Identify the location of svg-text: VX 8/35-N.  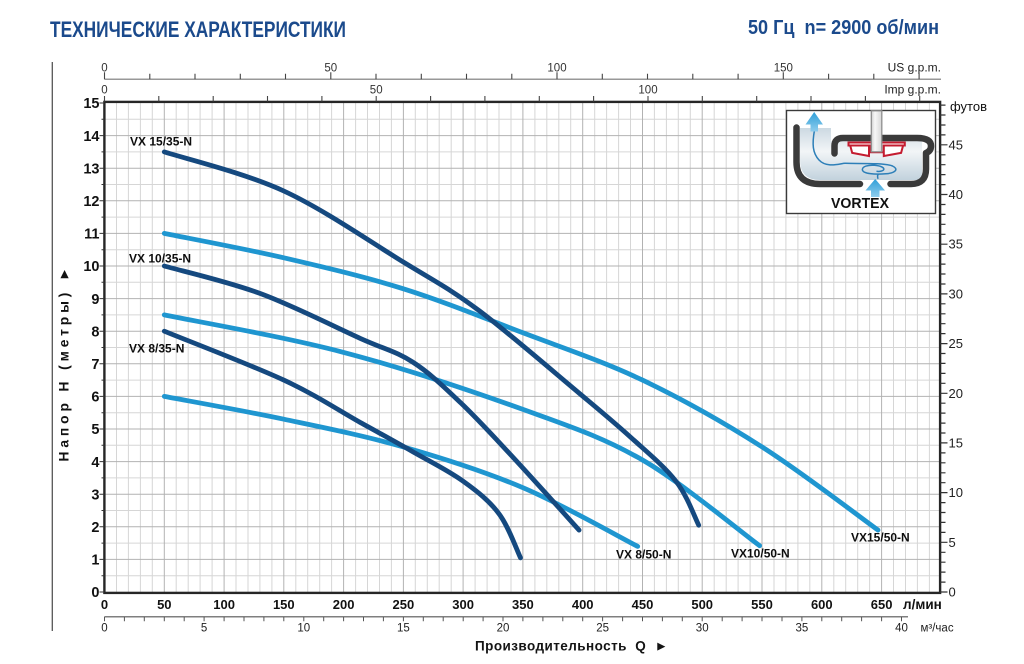
(156, 349).